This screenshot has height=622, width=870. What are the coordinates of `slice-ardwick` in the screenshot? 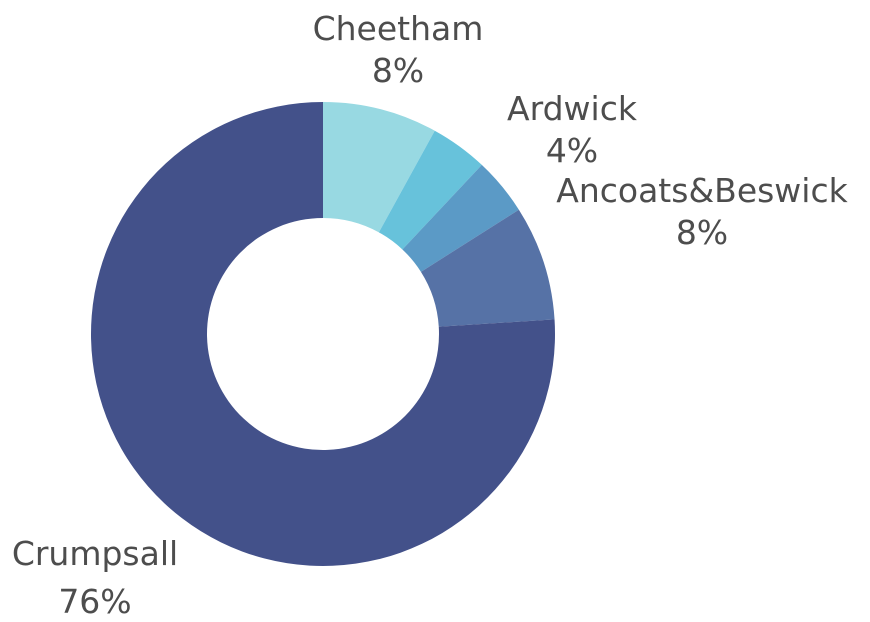 It's located at (430, 190).